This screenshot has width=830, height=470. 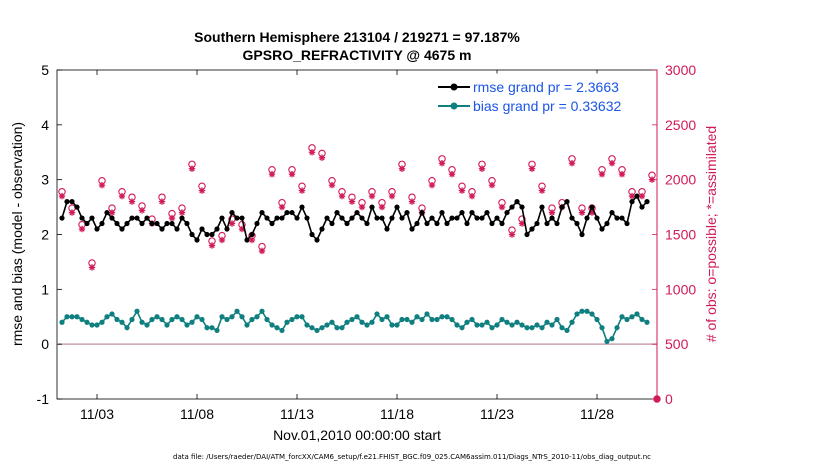 I want to click on right-tick-label: 2000, so click(x=680, y=180).